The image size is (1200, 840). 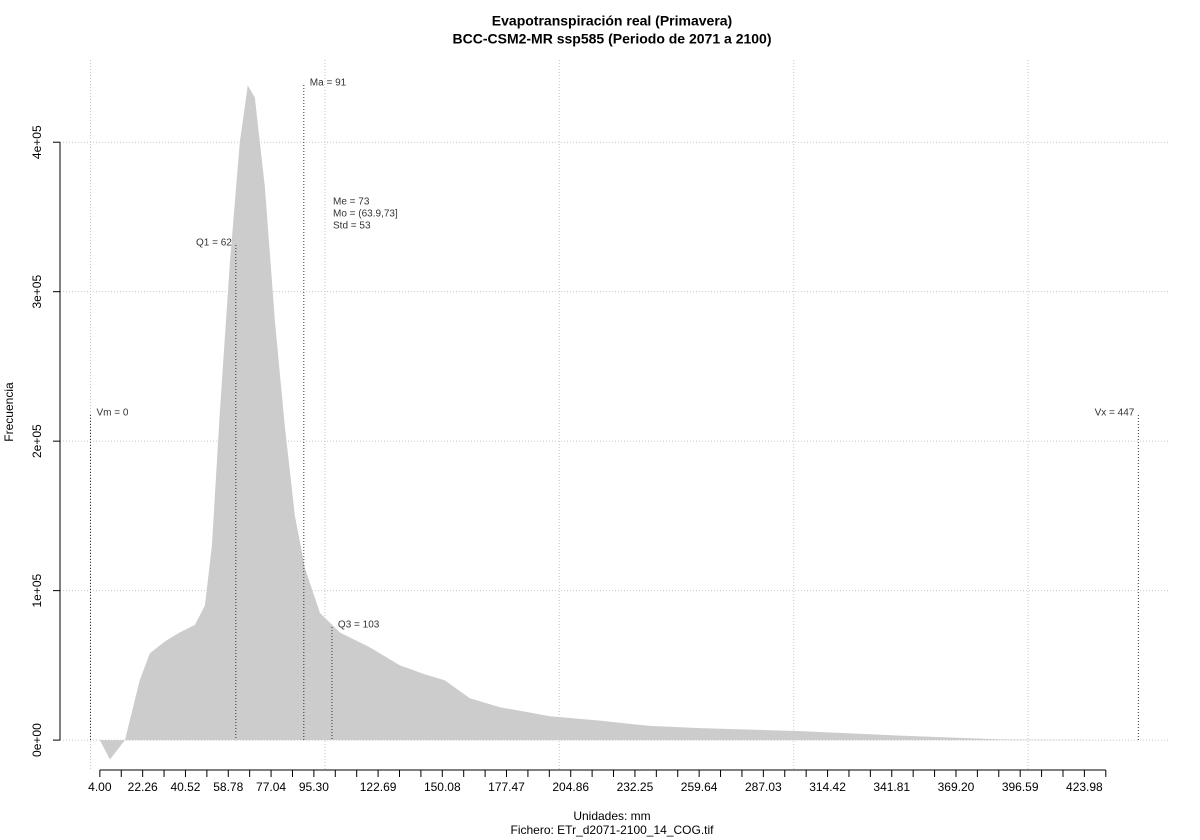 What do you see at coordinates (37, 142) in the screenshot?
I see `y-tick-label: 4e+05` at bounding box center [37, 142].